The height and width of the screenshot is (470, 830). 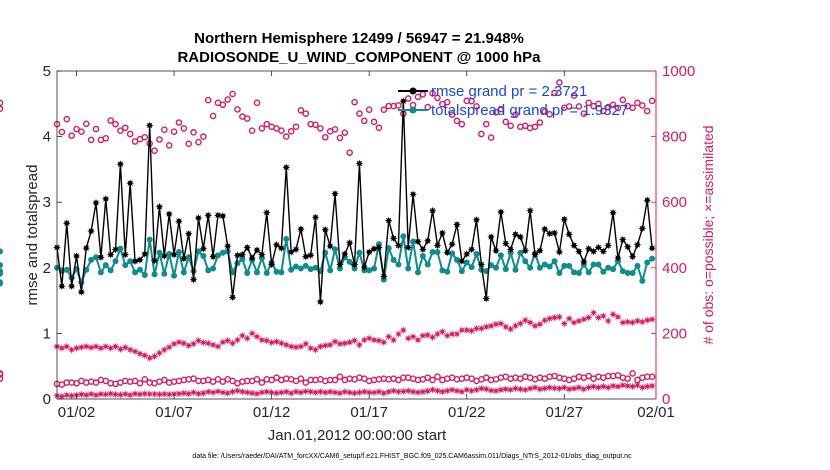 What do you see at coordinates (32, 235) in the screenshot?
I see `y-axis-label: rmse and totalspread` at bounding box center [32, 235].